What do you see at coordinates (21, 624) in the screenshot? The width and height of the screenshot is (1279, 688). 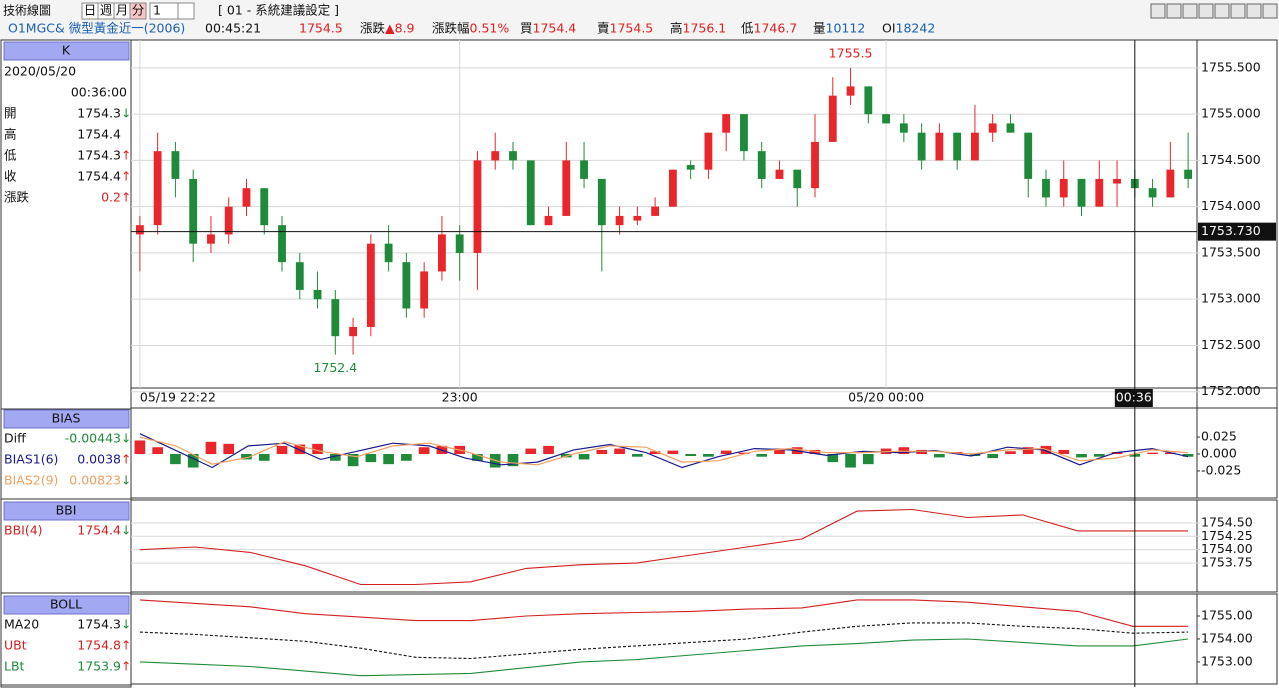 I see `legend-name: MA20` at bounding box center [21, 624].